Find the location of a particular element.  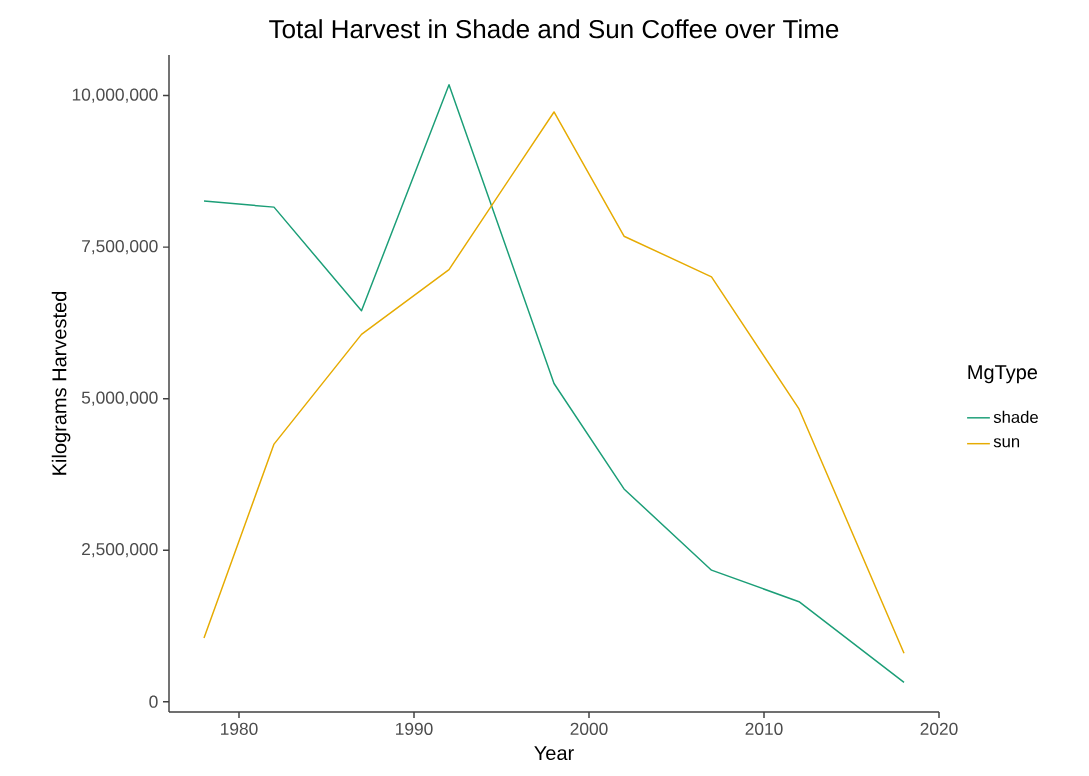

y-axis-title: Kilograms Harvested is located at coordinates (61, 383).